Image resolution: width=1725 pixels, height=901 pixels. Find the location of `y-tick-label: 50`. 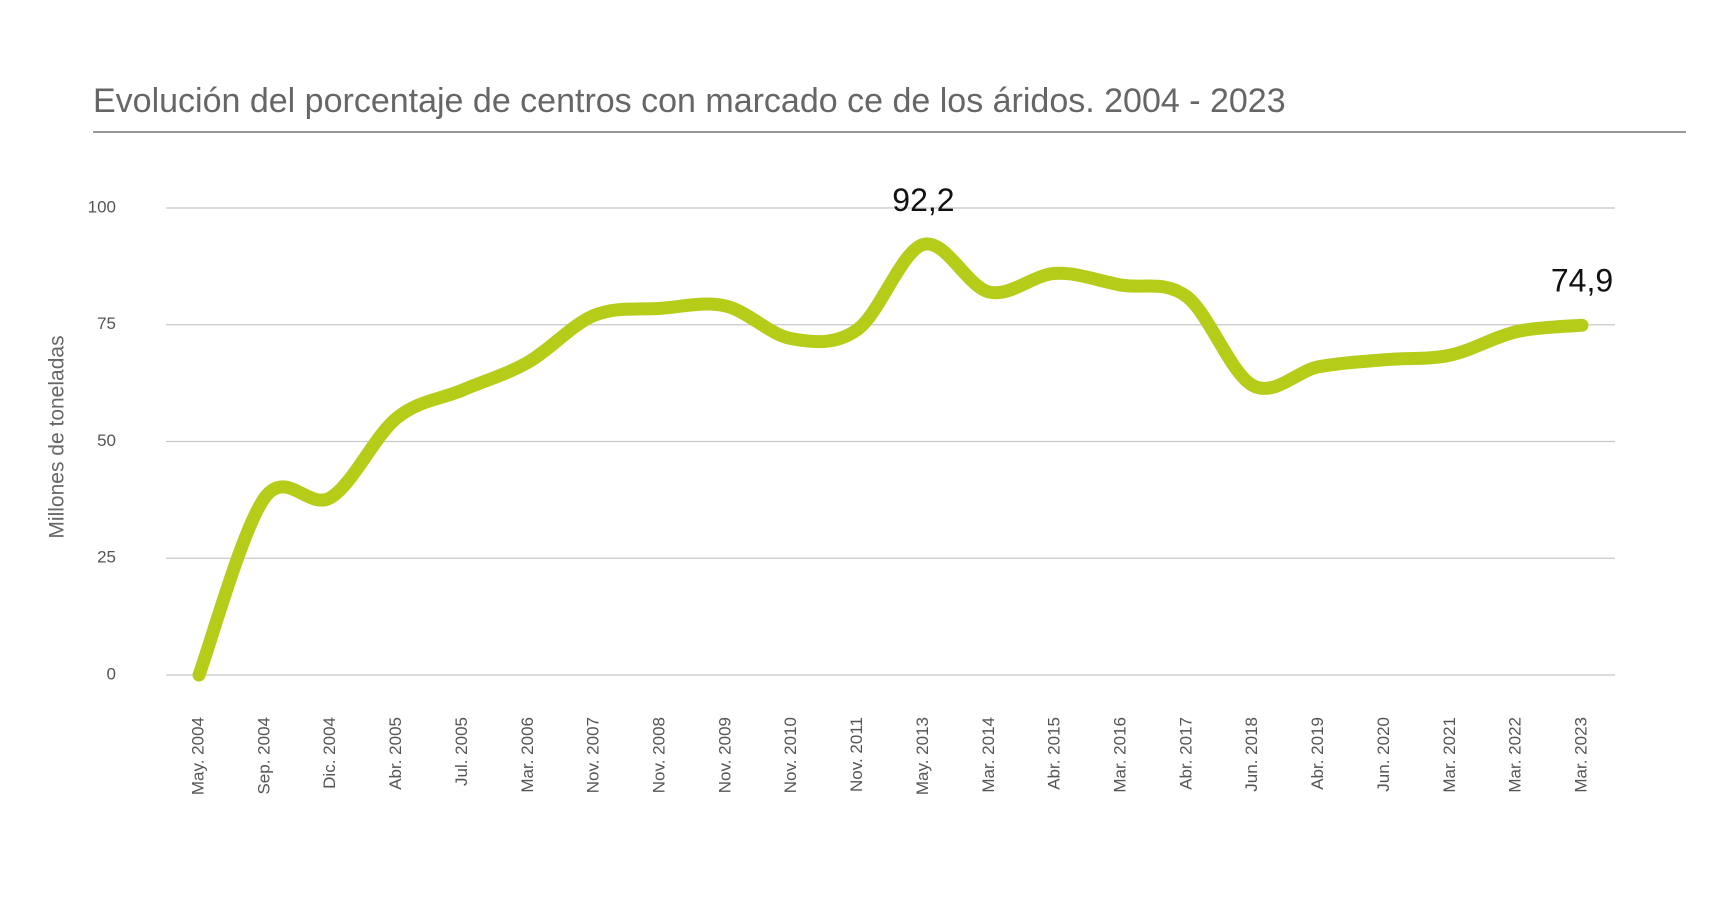

y-tick-label: 50 is located at coordinates (106, 440).